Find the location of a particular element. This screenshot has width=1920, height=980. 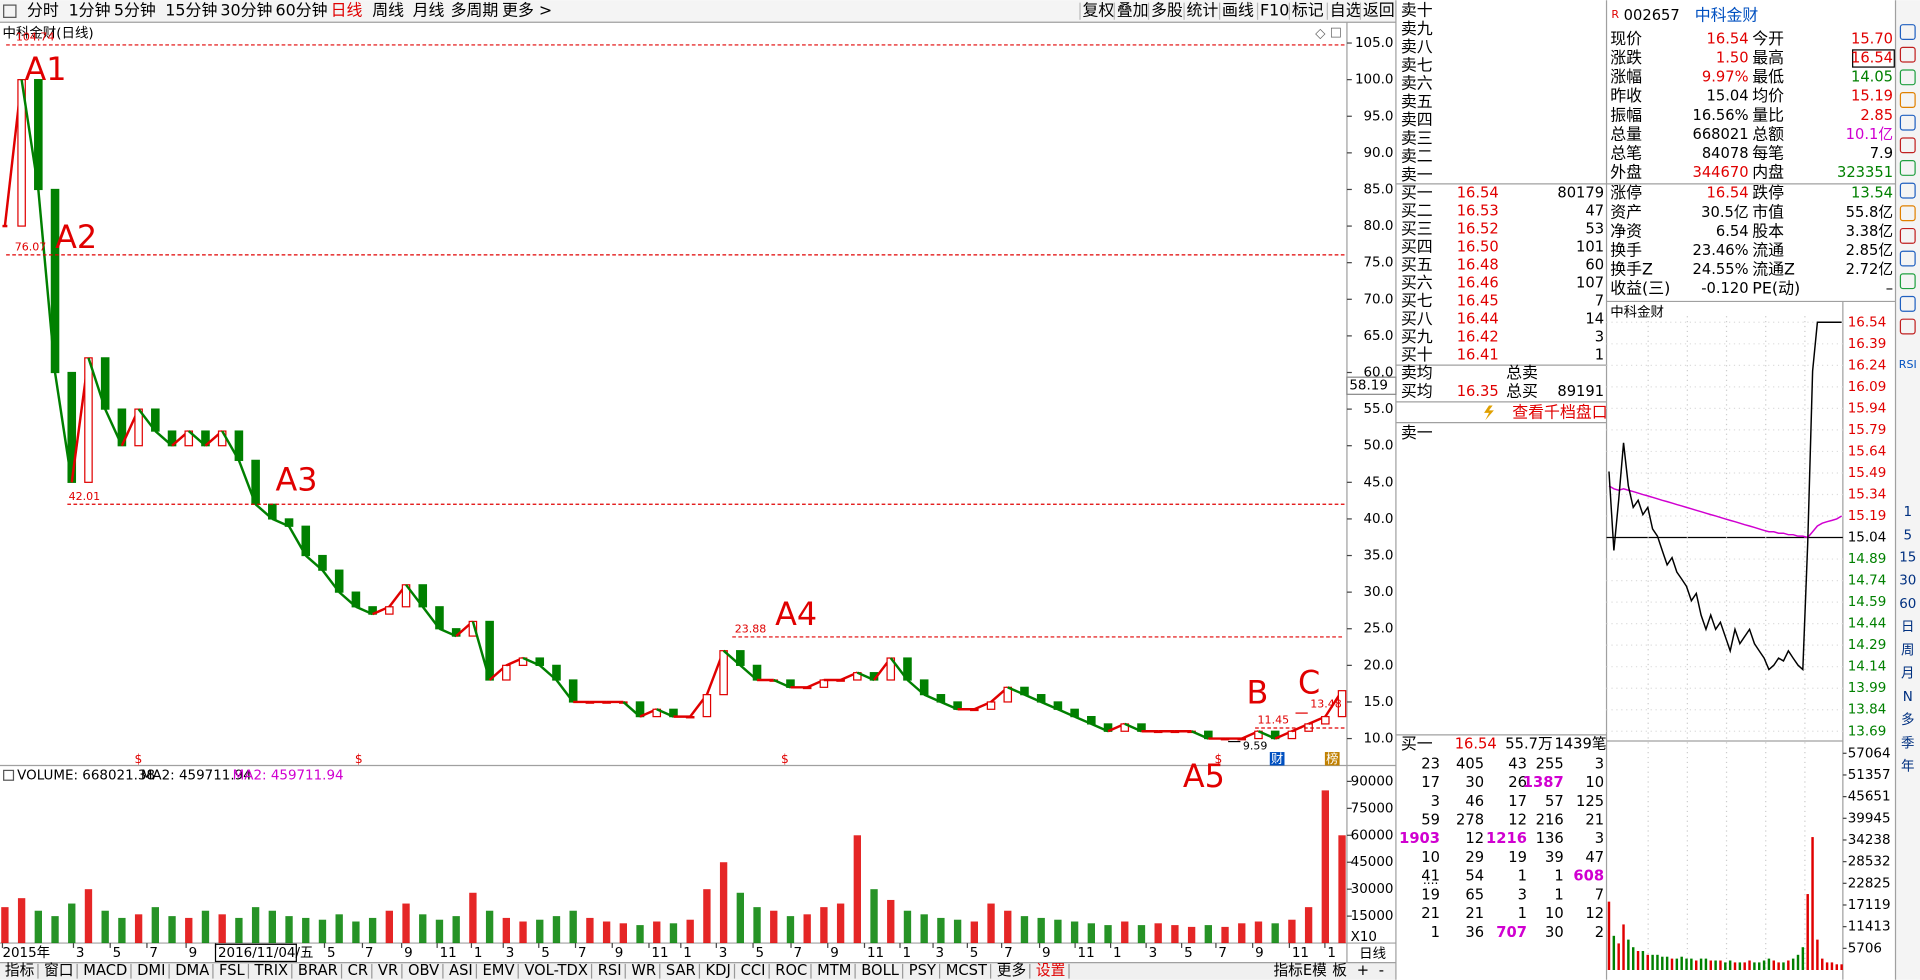

toolbar-button: 周线 is located at coordinates (388, 10).